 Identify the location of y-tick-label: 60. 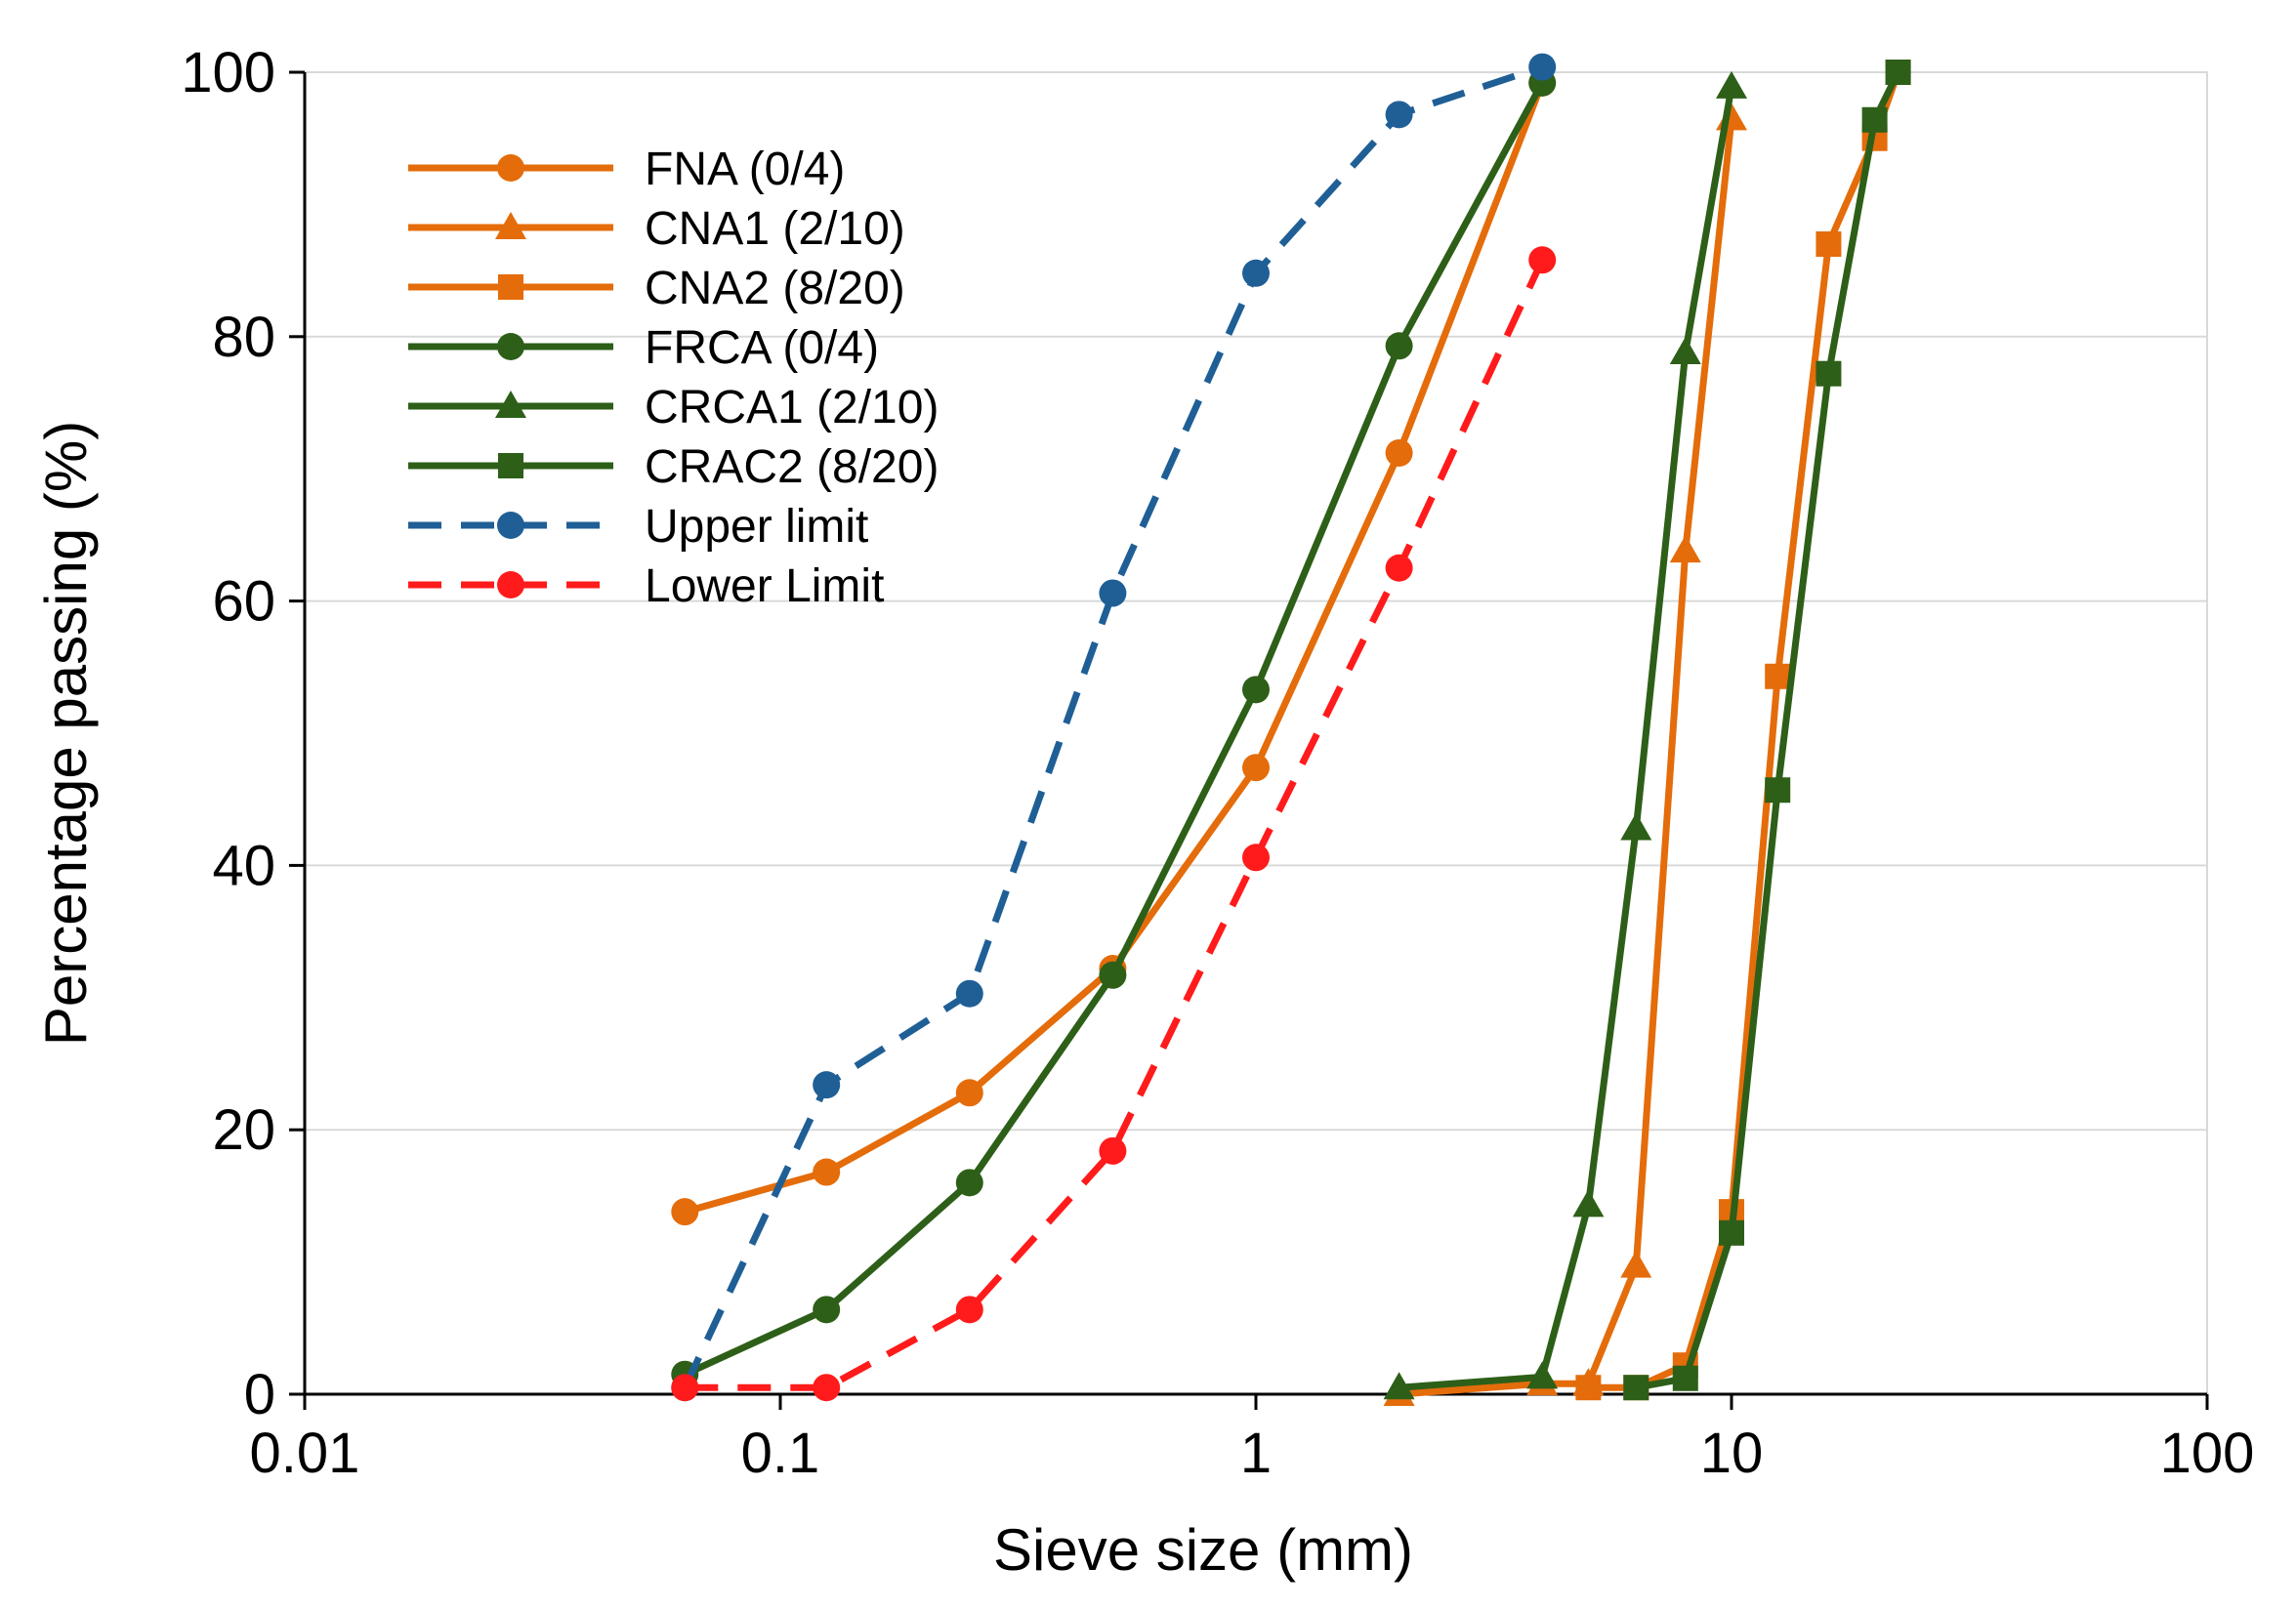
(243, 602).